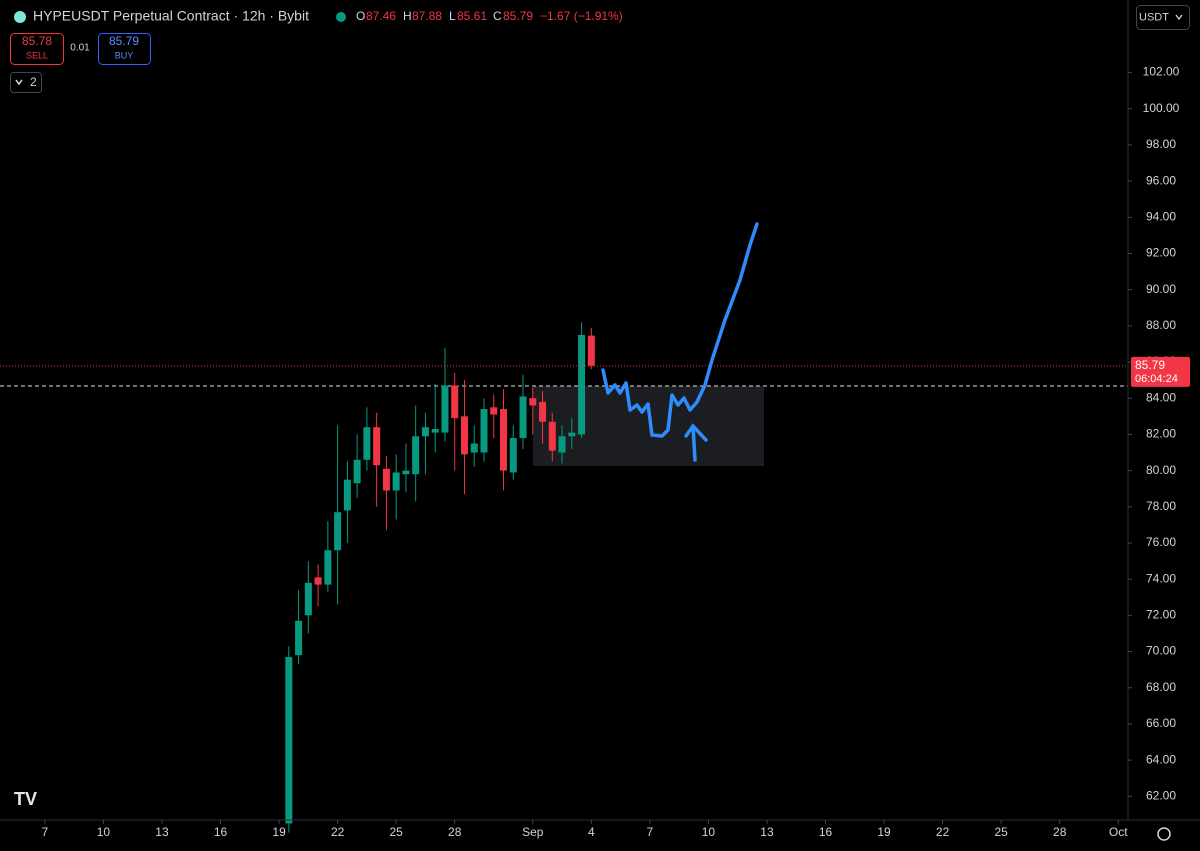 This screenshot has height=851, width=1200. I want to click on price-tag, so click(1160, 371).